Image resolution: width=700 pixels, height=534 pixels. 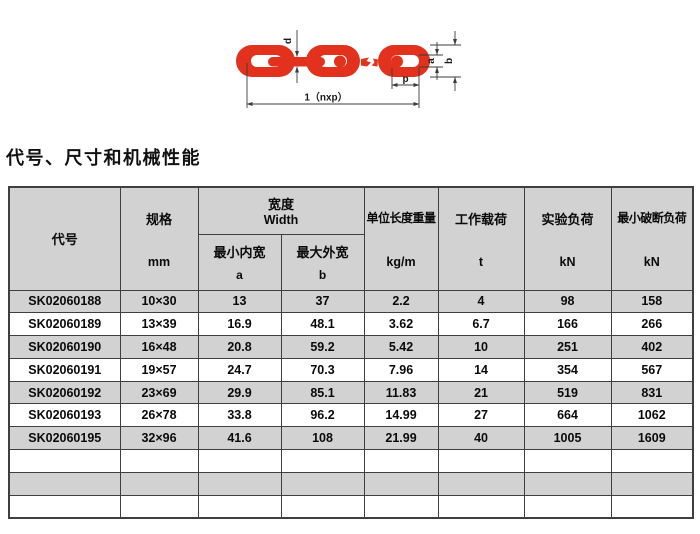 I want to click on col-header-test-load-unit: kN, so click(x=567, y=261).